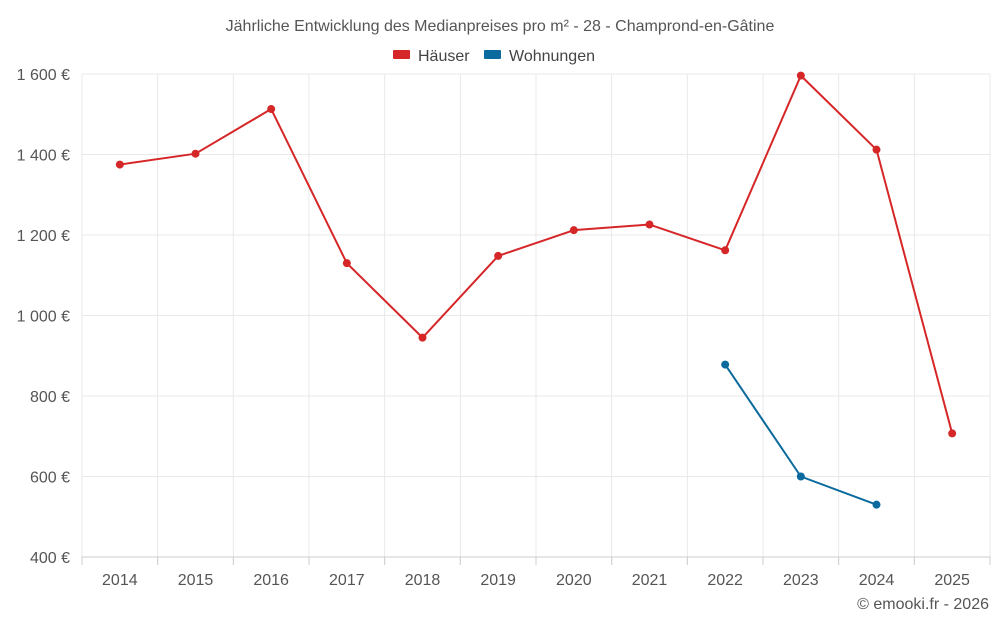 The image size is (1000, 625). Describe the element at coordinates (346, 263) in the screenshot. I see `data-point-haeuser-2017` at that location.